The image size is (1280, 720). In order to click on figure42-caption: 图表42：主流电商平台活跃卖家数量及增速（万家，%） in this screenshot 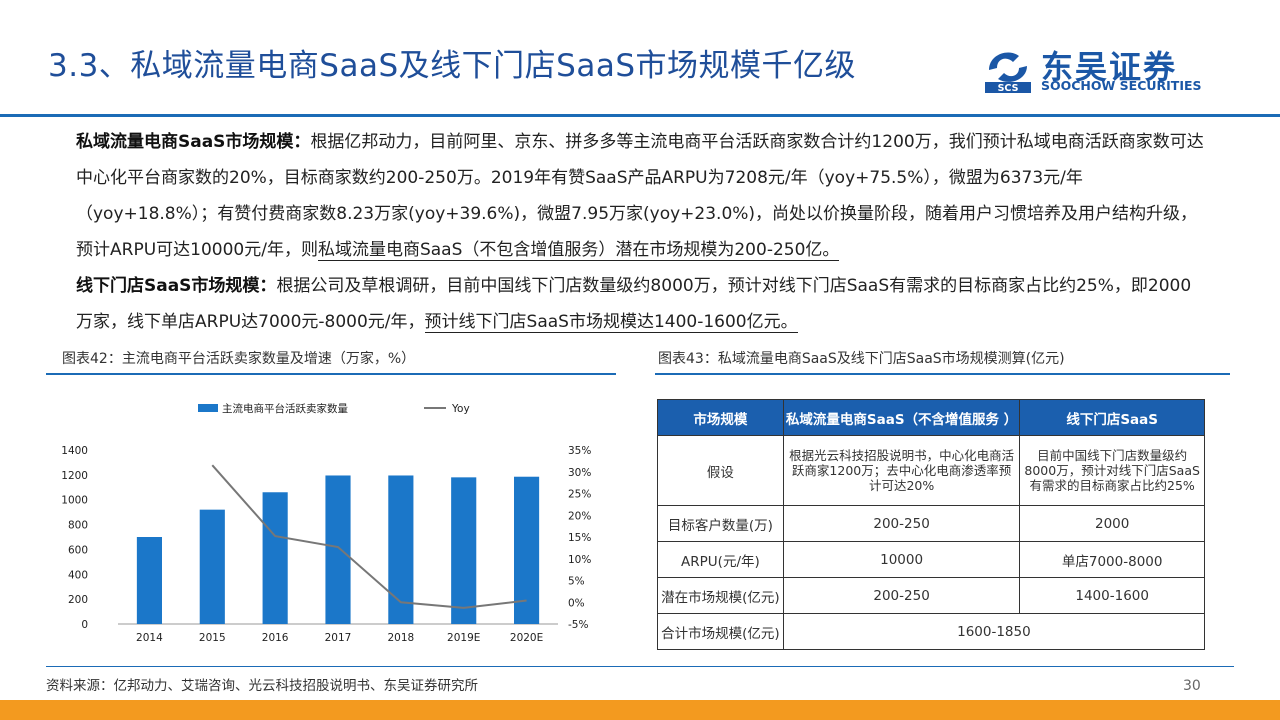, I will do `click(239, 359)`.